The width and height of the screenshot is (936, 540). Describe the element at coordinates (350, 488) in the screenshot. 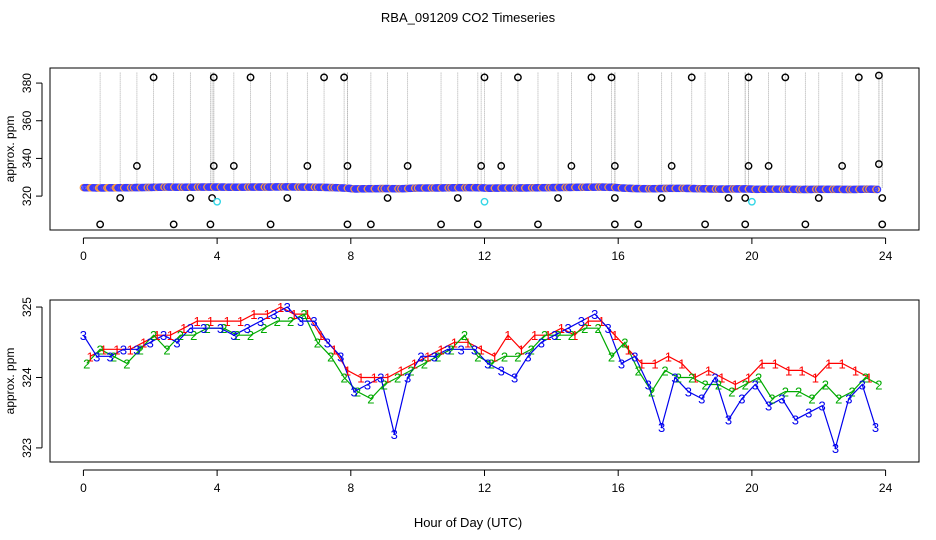

I see `x-tick-label: 8` at that location.